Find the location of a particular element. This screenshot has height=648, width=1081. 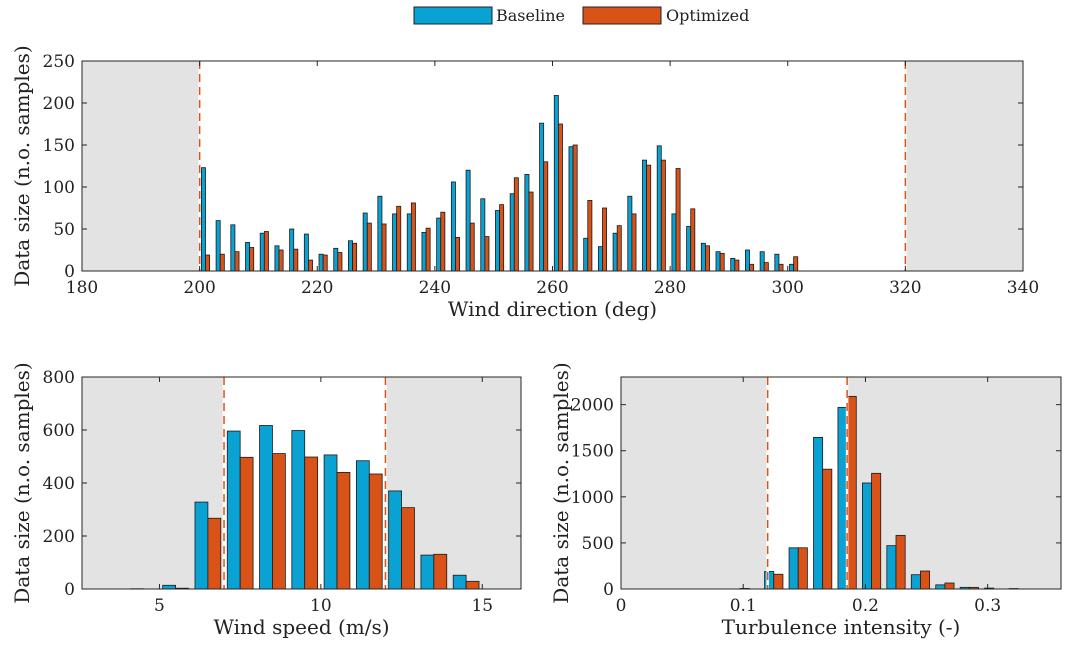

x-tick-label: 280 is located at coordinates (670, 288).